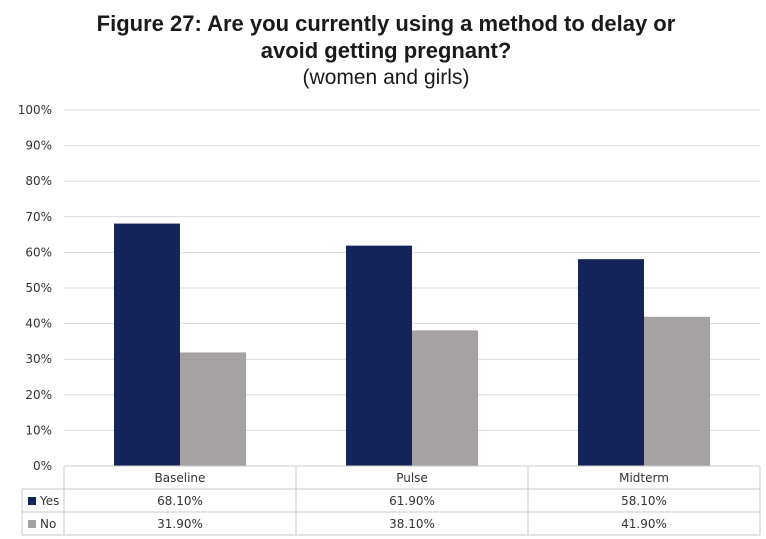 This screenshot has width=766, height=539. Describe the element at coordinates (644, 501) in the screenshot. I see `data-label: 58.10%` at that location.